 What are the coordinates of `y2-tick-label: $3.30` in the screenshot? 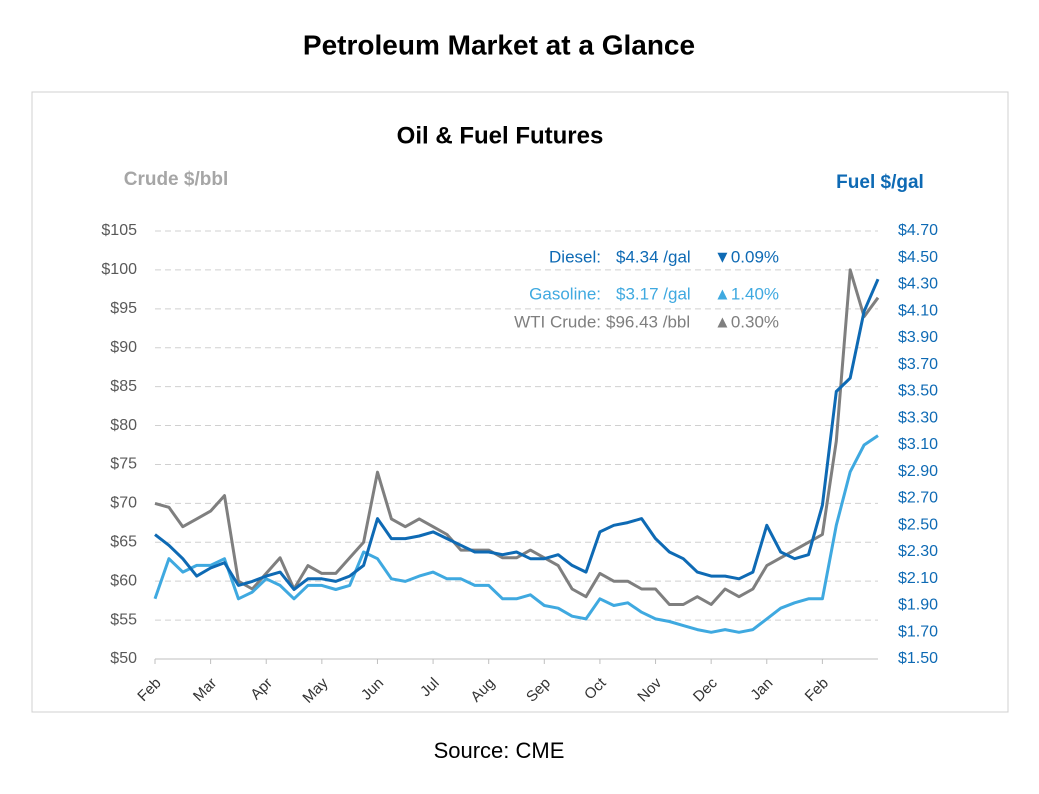 It's located at (918, 417).